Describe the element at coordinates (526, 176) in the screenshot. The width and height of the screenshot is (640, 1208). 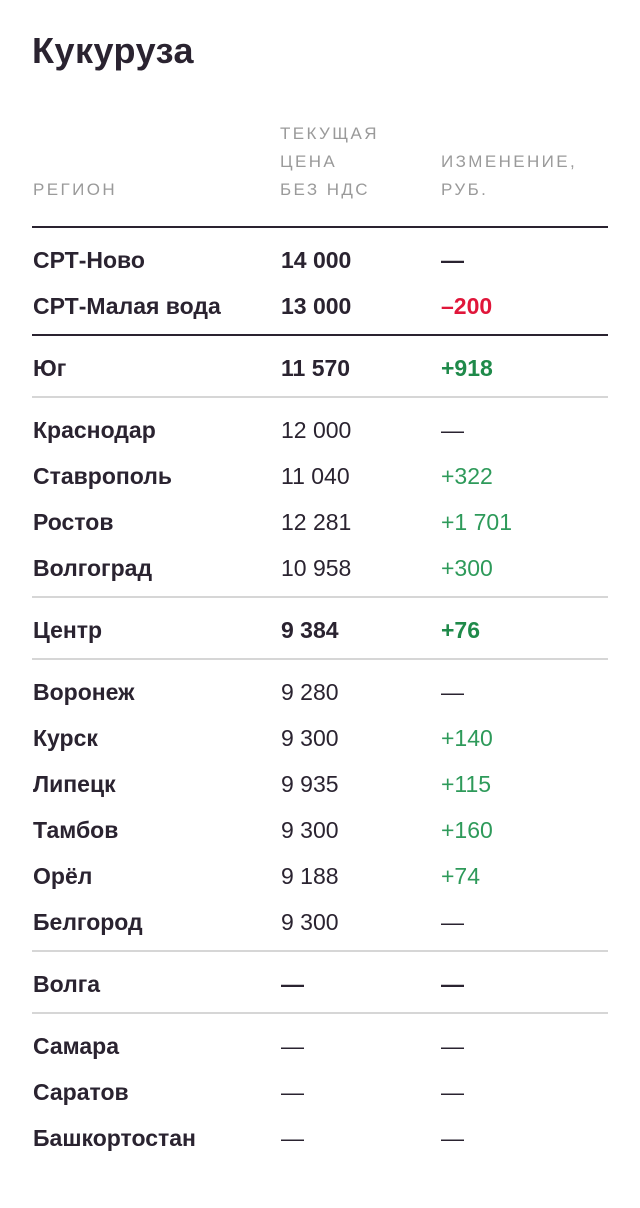
I see `column-header-change: ИЗМЕНЕНИЕ, РУБ.` at that location.